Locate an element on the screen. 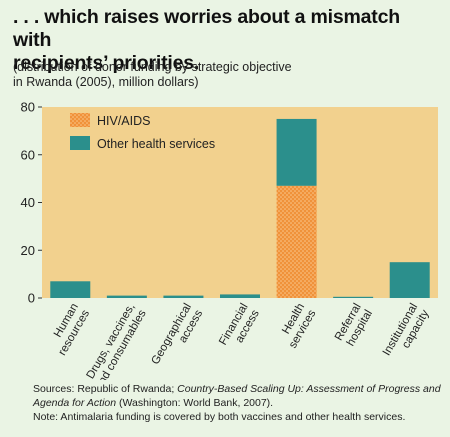 This screenshot has width=450, height=437. x-category-label: Financialaccess is located at coordinates (239, 327).